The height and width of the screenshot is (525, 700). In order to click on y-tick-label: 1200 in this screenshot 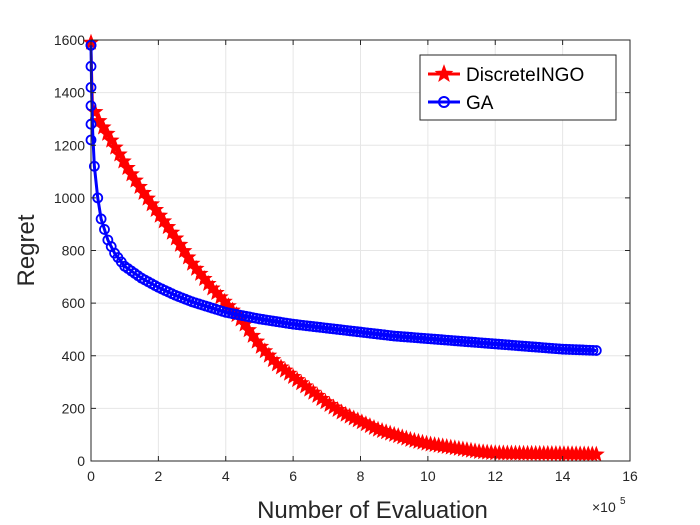, I will do `click(69, 145)`.